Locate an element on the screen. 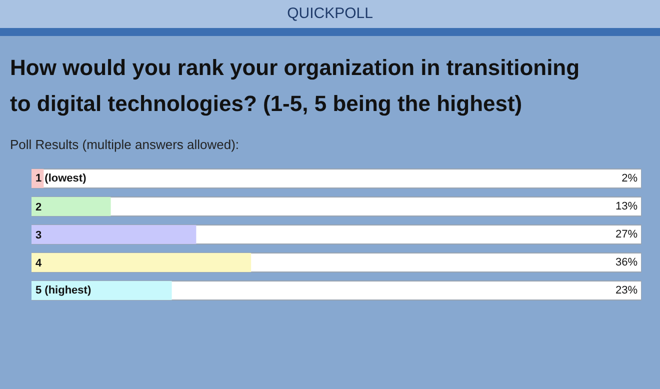 The width and height of the screenshot is (660, 389). y-tick-label: 5 (highest) is located at coordinates (64, 290).